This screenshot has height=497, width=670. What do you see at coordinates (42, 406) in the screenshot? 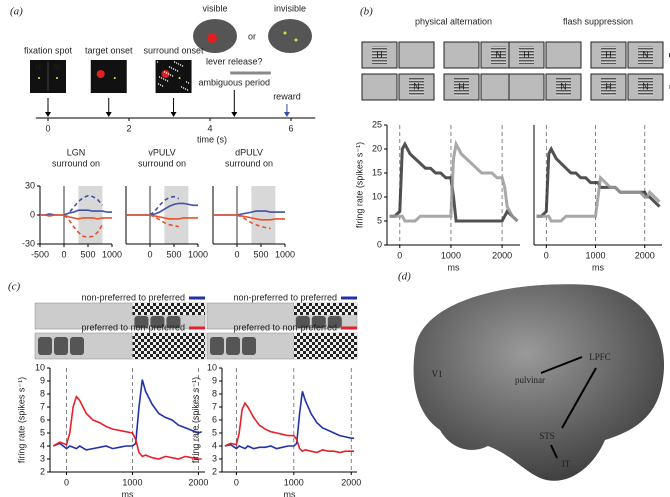
I see `y-tick-label: 7` at bounding box center [42, 406].